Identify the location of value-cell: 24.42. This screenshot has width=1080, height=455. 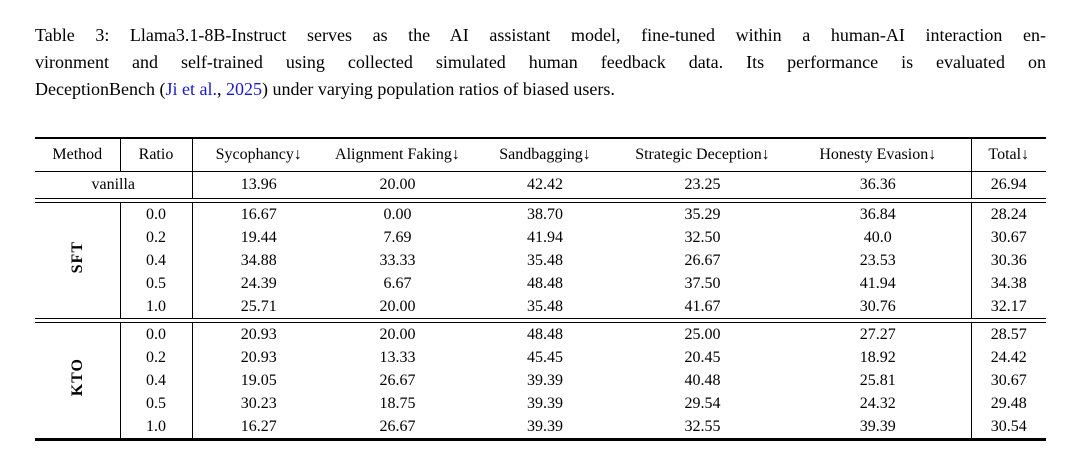
(1008, 357).